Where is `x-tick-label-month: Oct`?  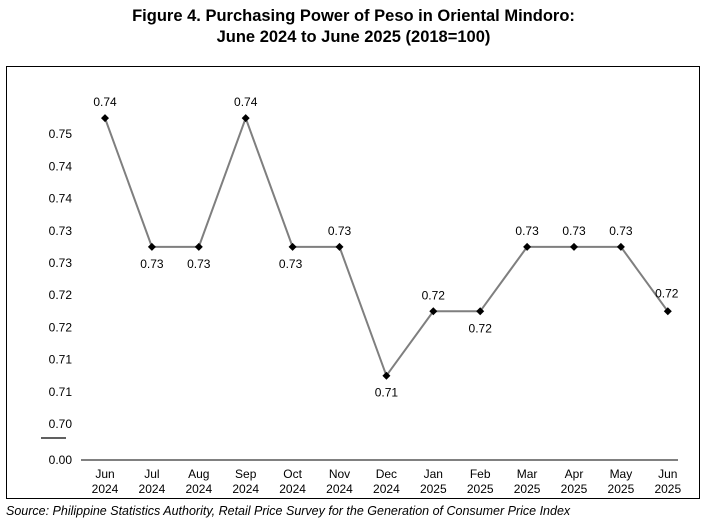
x-tick-label-month: Oct is located at coordinates (292, 474).